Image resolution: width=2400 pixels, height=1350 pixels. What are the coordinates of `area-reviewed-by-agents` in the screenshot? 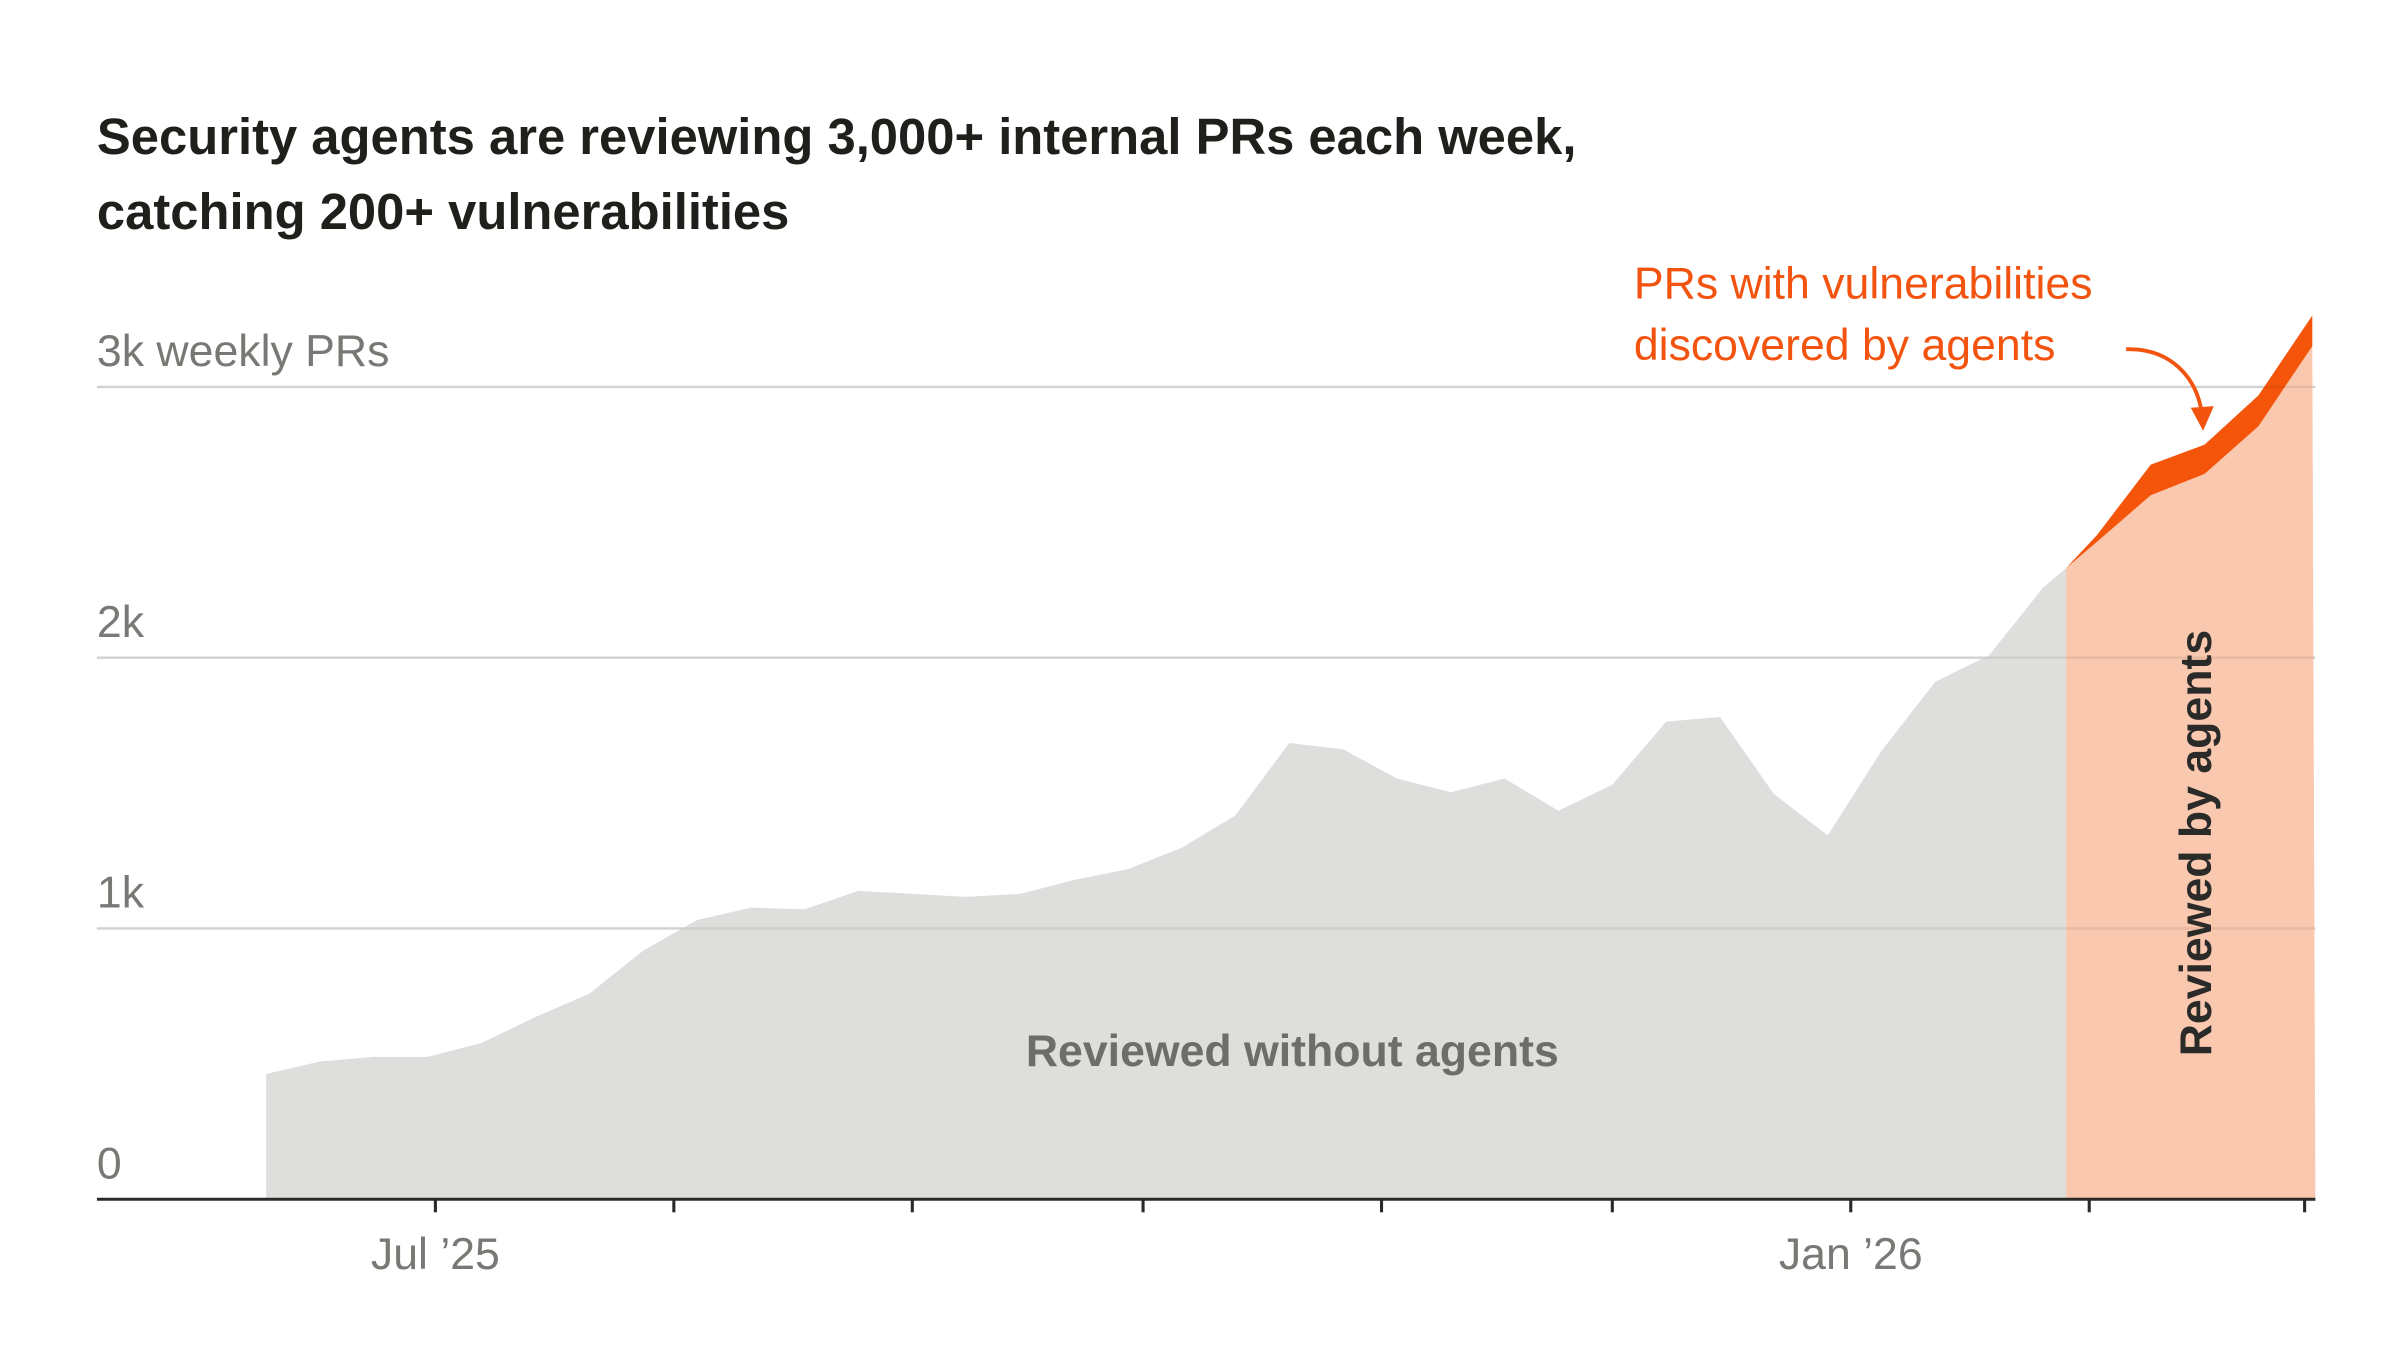 It's located at (2191, 772).